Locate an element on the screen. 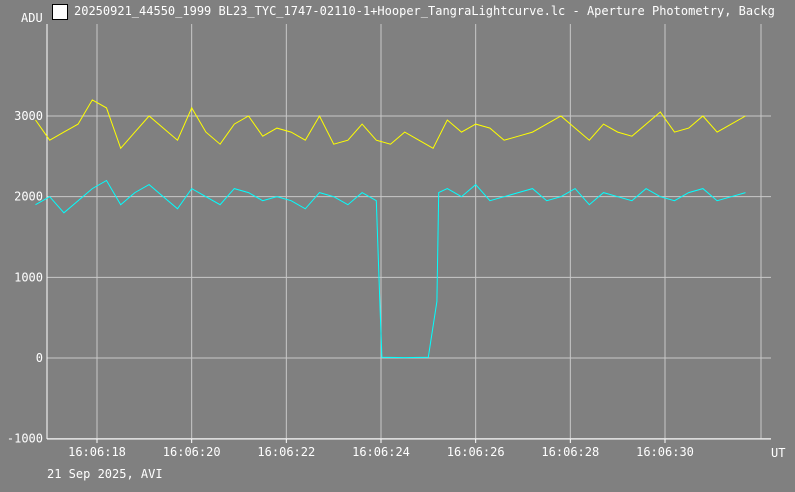 The height and width of the screenshot is (492, 795). series-line-yellow is located at coordinates (390, 124).